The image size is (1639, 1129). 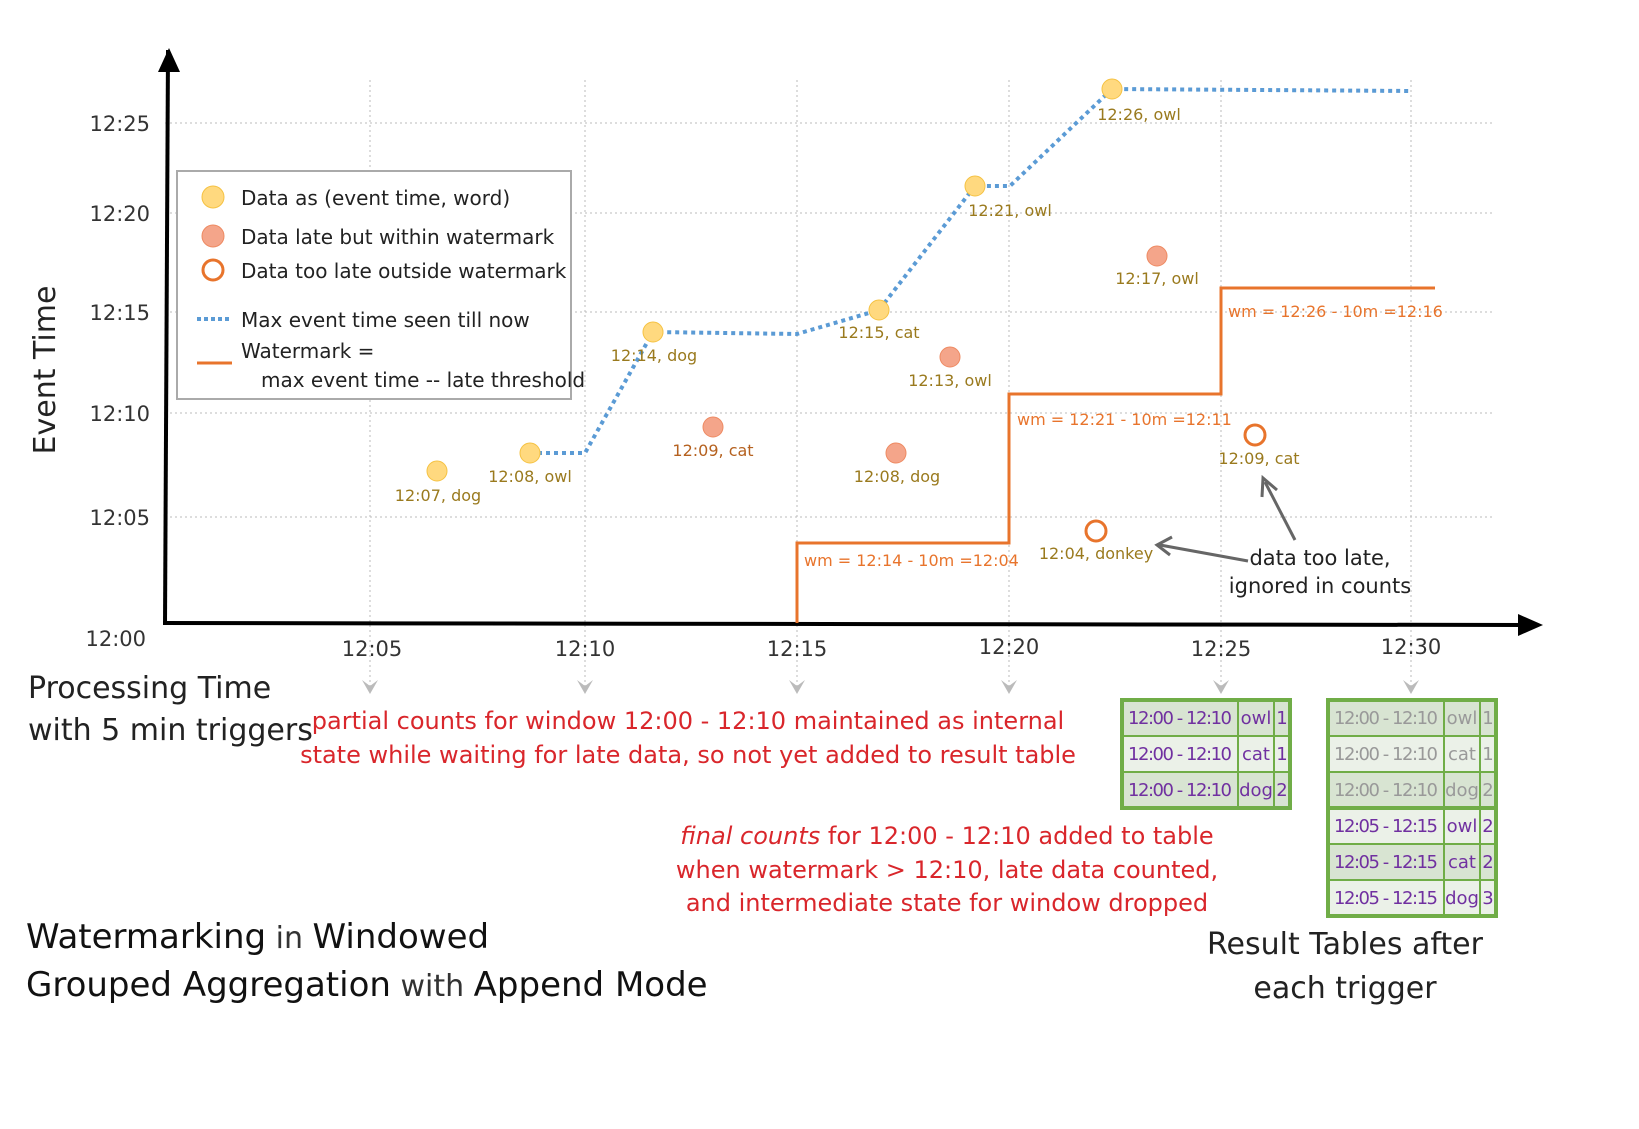 I want to click on title-part: Append Mode, so click(x=591, y=985).